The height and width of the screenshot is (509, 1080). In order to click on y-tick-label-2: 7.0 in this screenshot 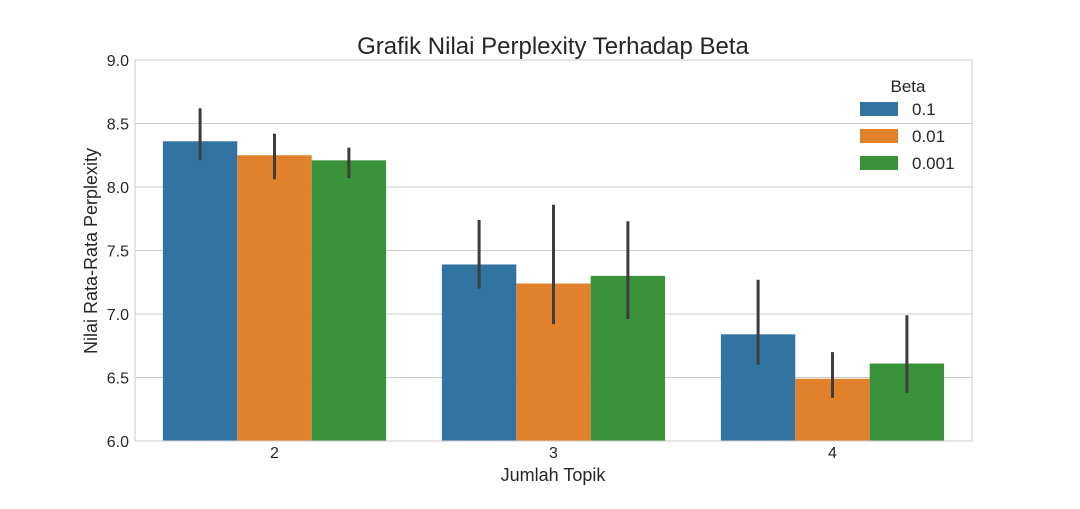, I will do `click(118, 315)`.